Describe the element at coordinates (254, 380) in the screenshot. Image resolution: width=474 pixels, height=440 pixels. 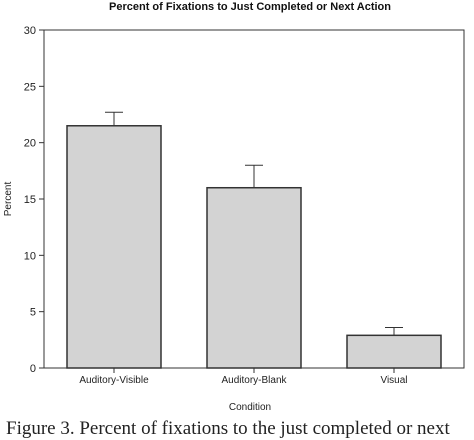
I see `x-tick-label: Auditory-Blank` at that location.